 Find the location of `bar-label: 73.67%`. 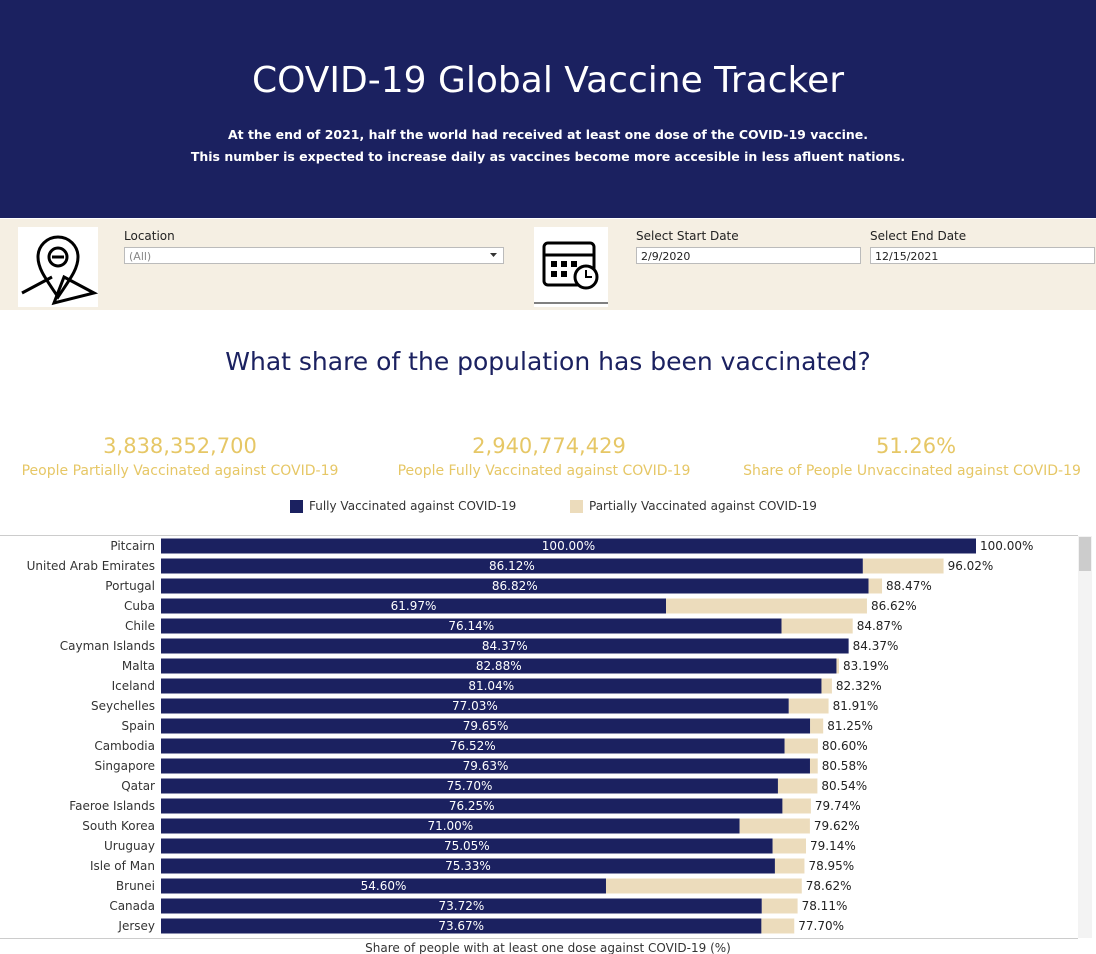

bar-label: 73.67% is located at coordinates (461, 926).